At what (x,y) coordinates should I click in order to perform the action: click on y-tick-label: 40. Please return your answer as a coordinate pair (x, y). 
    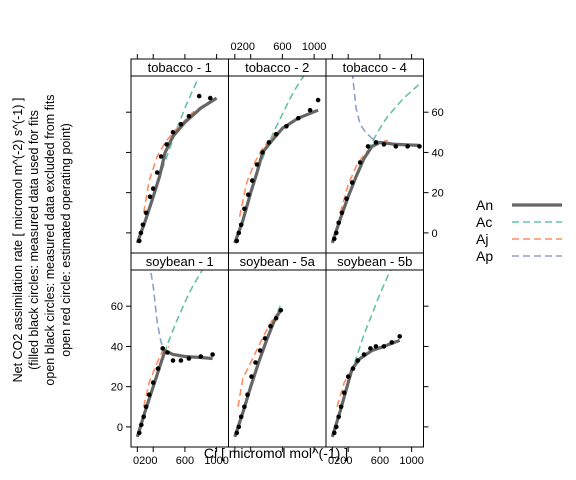
    Looking at the image, I should click on (117, 347).